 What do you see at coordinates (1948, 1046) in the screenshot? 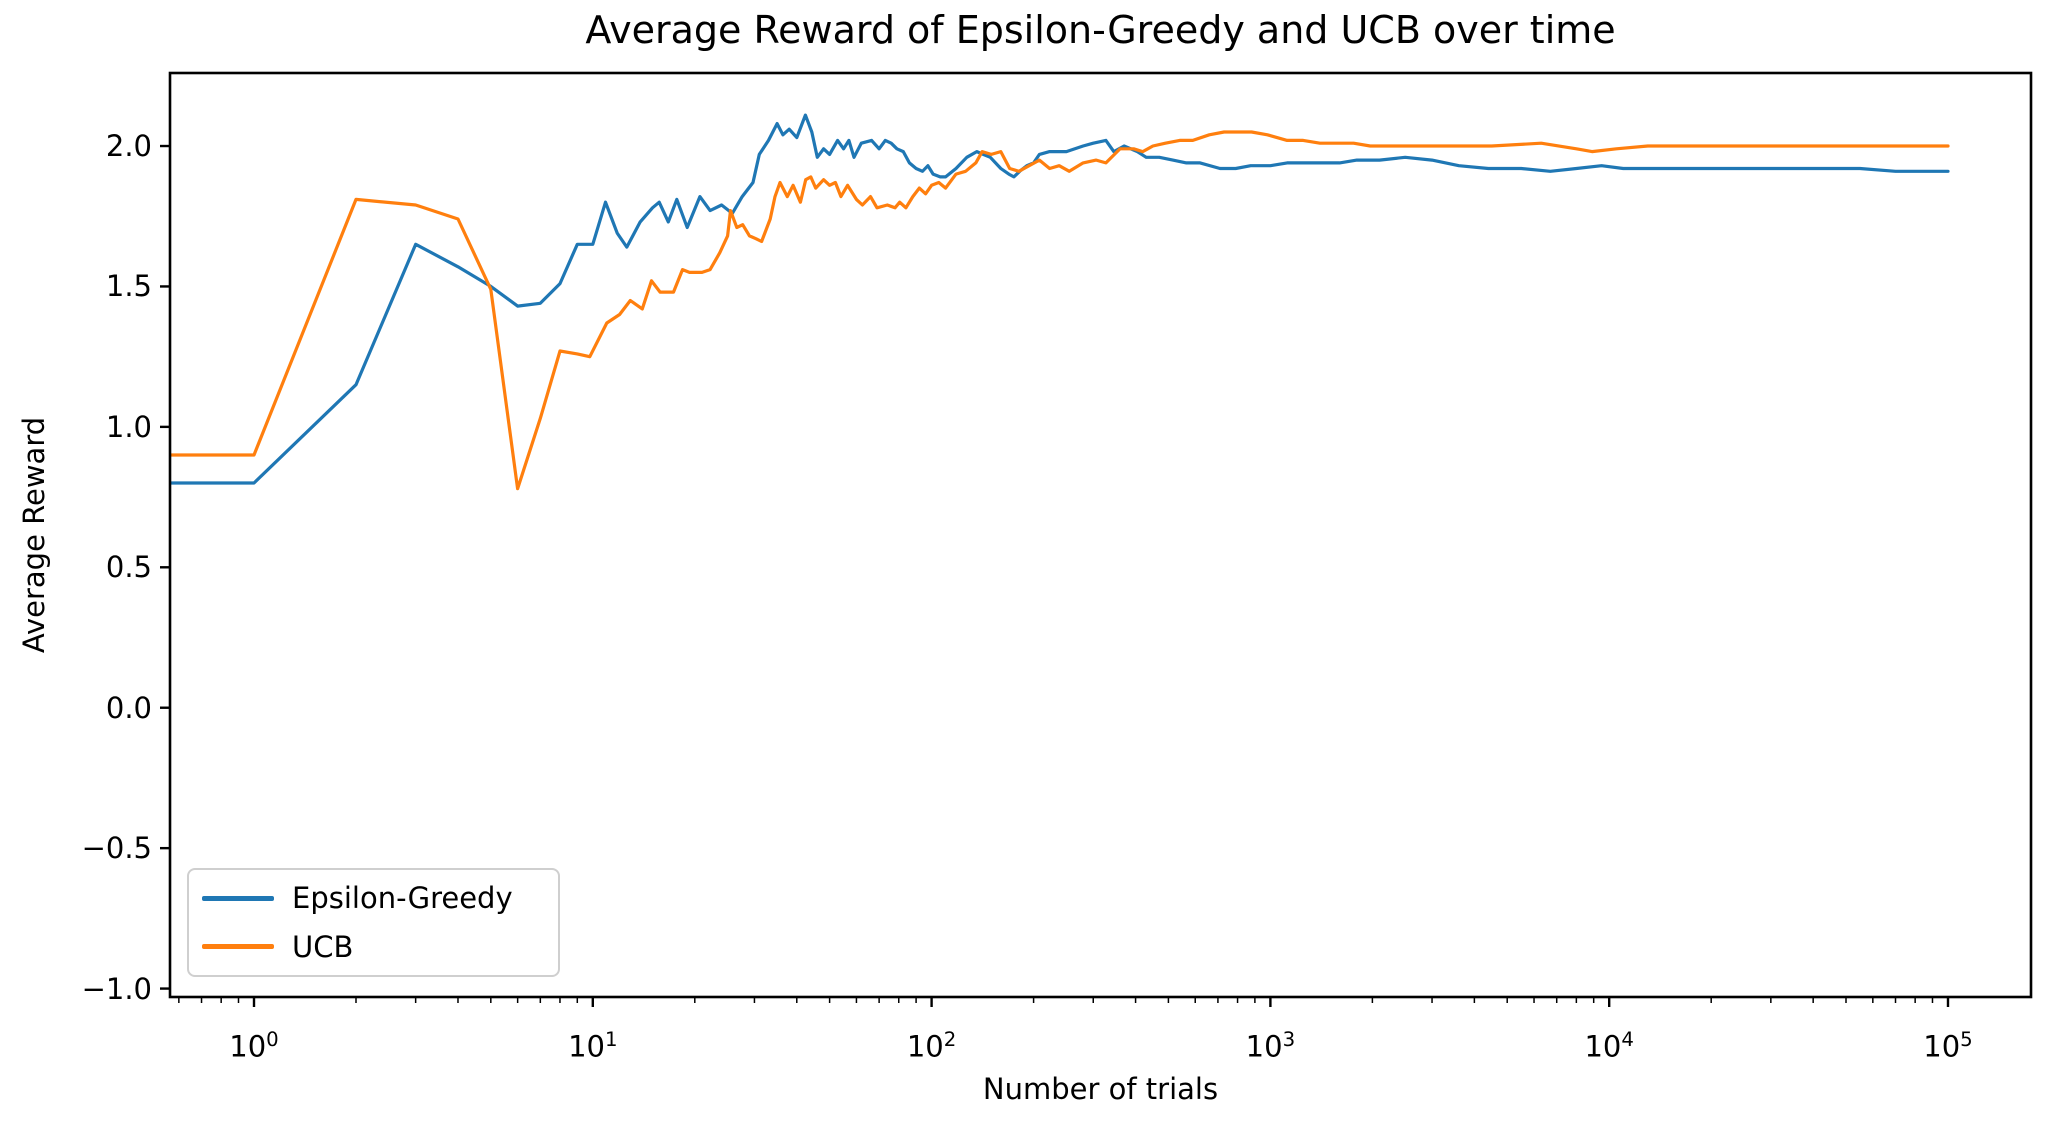
I see `x-tick-label: 10⁵` at bounding box center [1948, 1046].